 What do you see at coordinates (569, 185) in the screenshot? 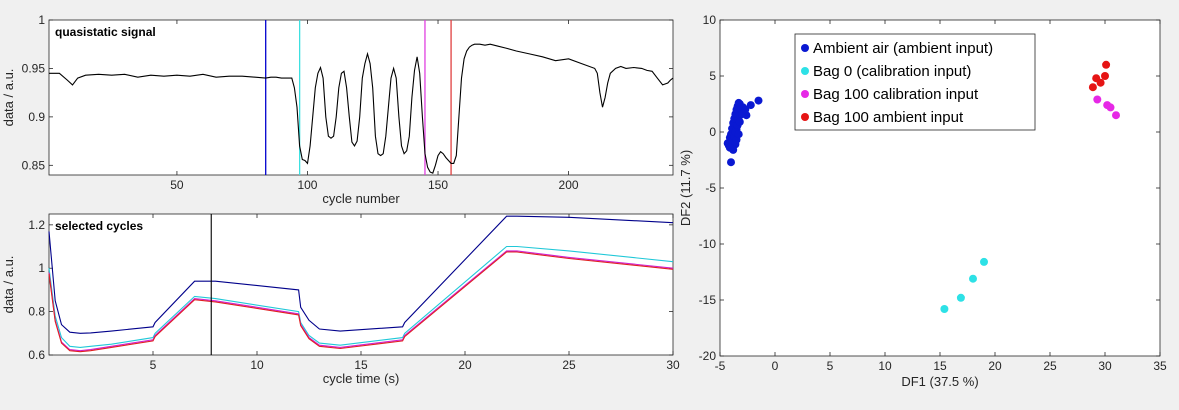
I see `x-tick-label: 200` at bounding box center [569, 185].